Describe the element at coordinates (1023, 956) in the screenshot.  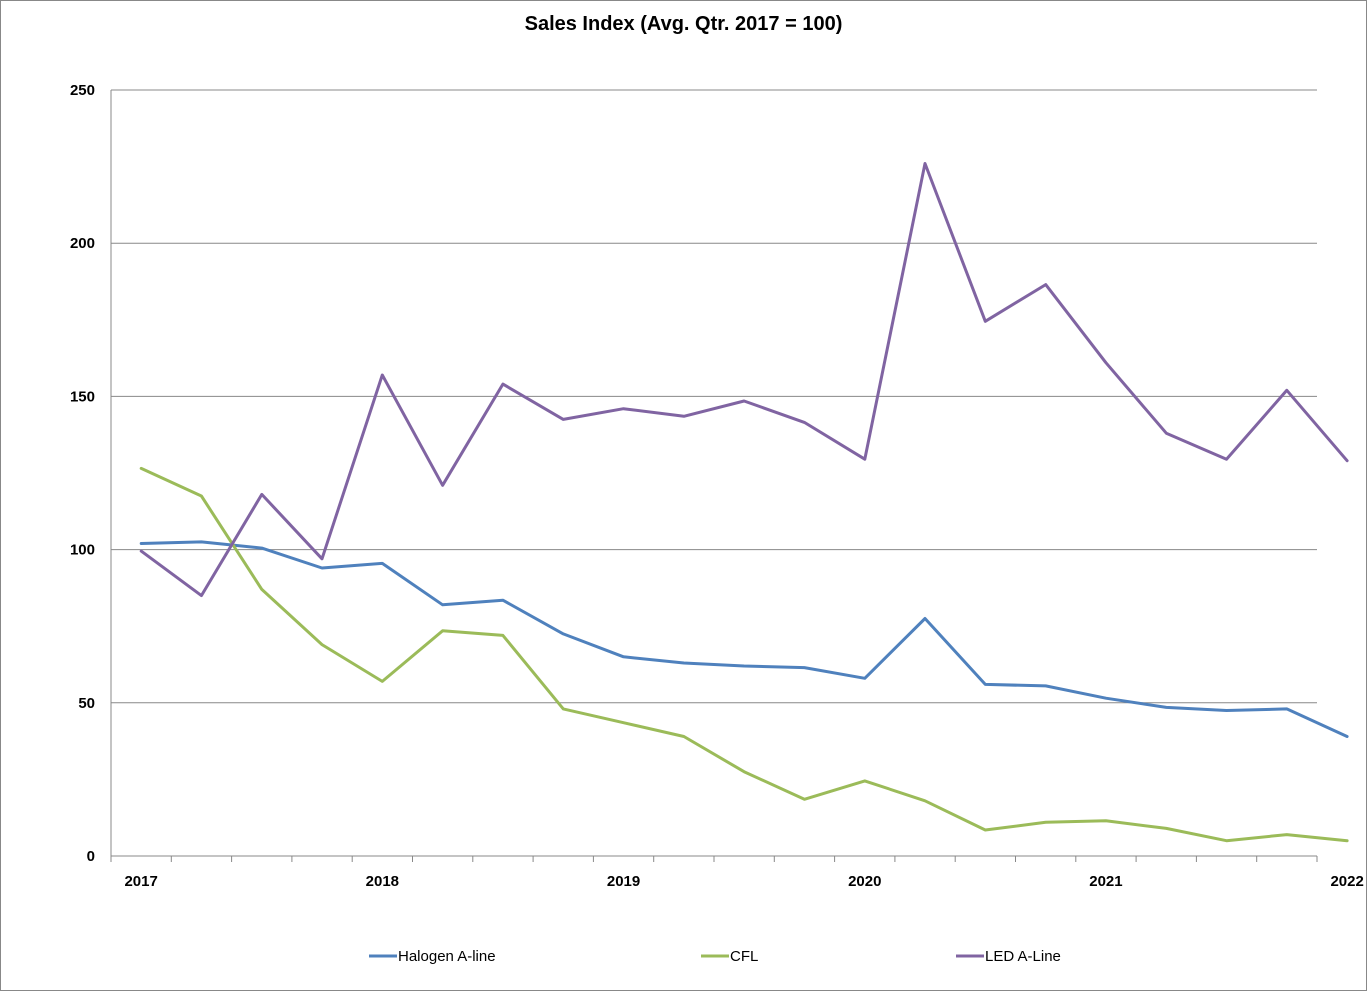
I see `legend-label-3: LED A-Line` at that location.